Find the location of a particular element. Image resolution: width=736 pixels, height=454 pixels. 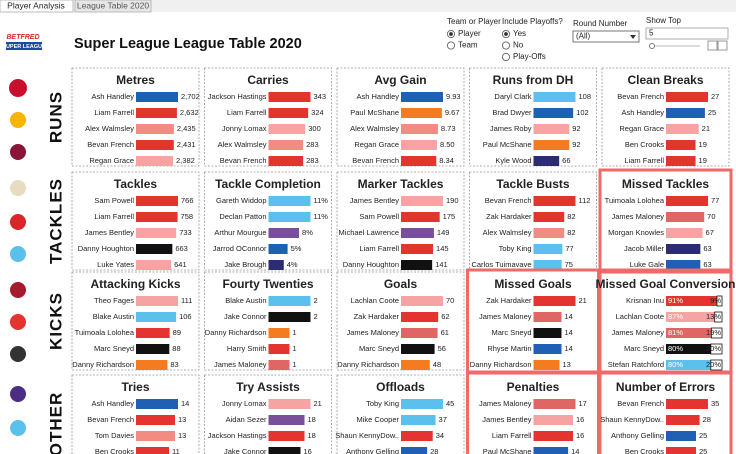

value-label: 18 is located at coordinates (312, 419).